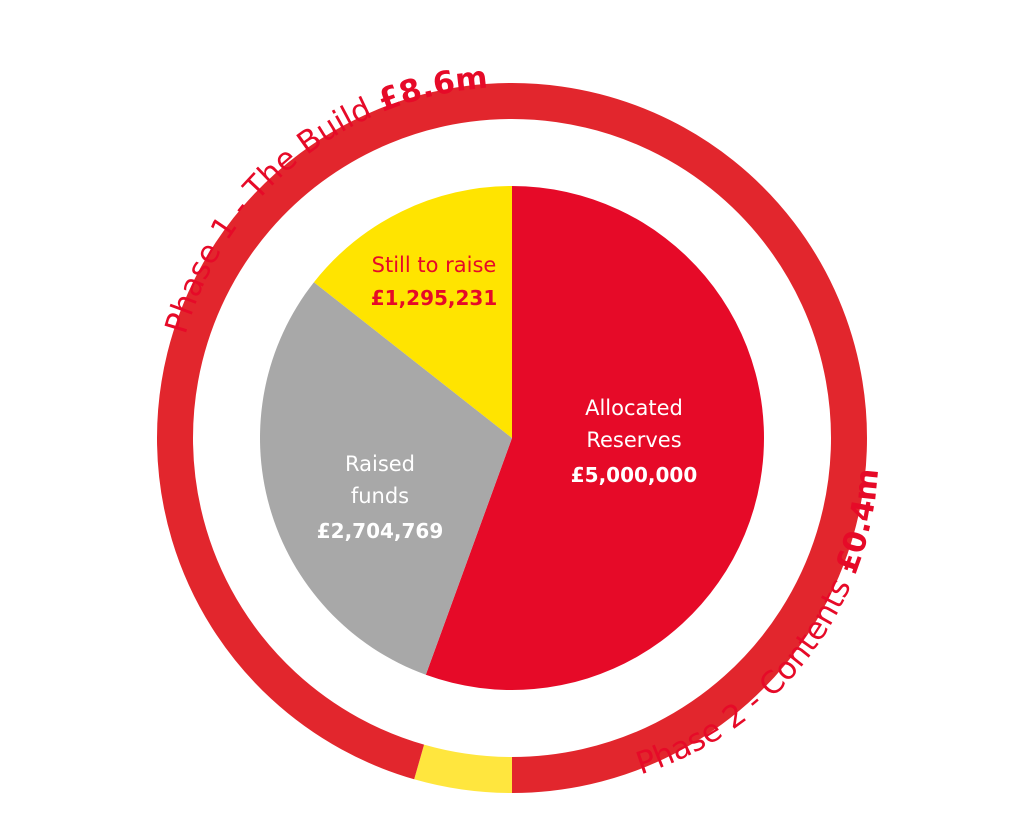 The image size is (1024, 840). I want to click on pie-slice-raised-funds, so click(385, 478).